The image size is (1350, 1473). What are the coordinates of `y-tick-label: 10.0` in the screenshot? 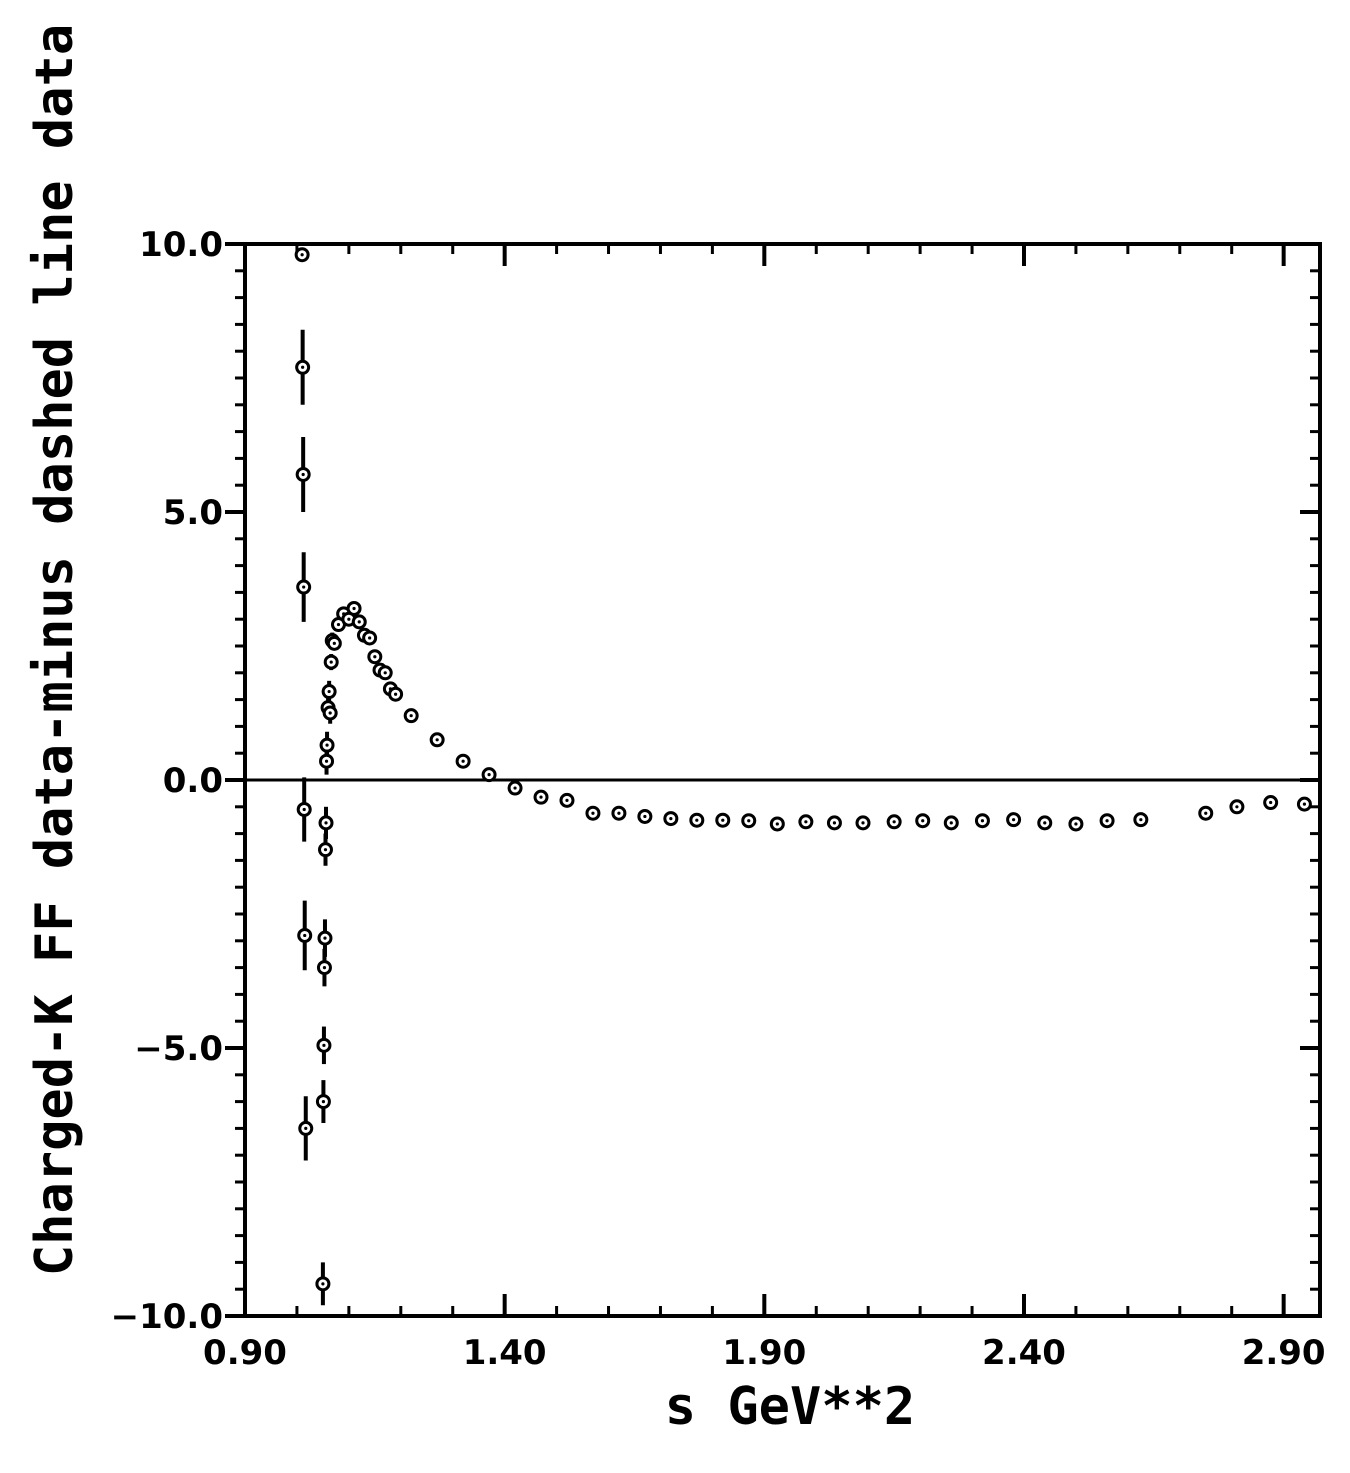 It's located at (181, 245).